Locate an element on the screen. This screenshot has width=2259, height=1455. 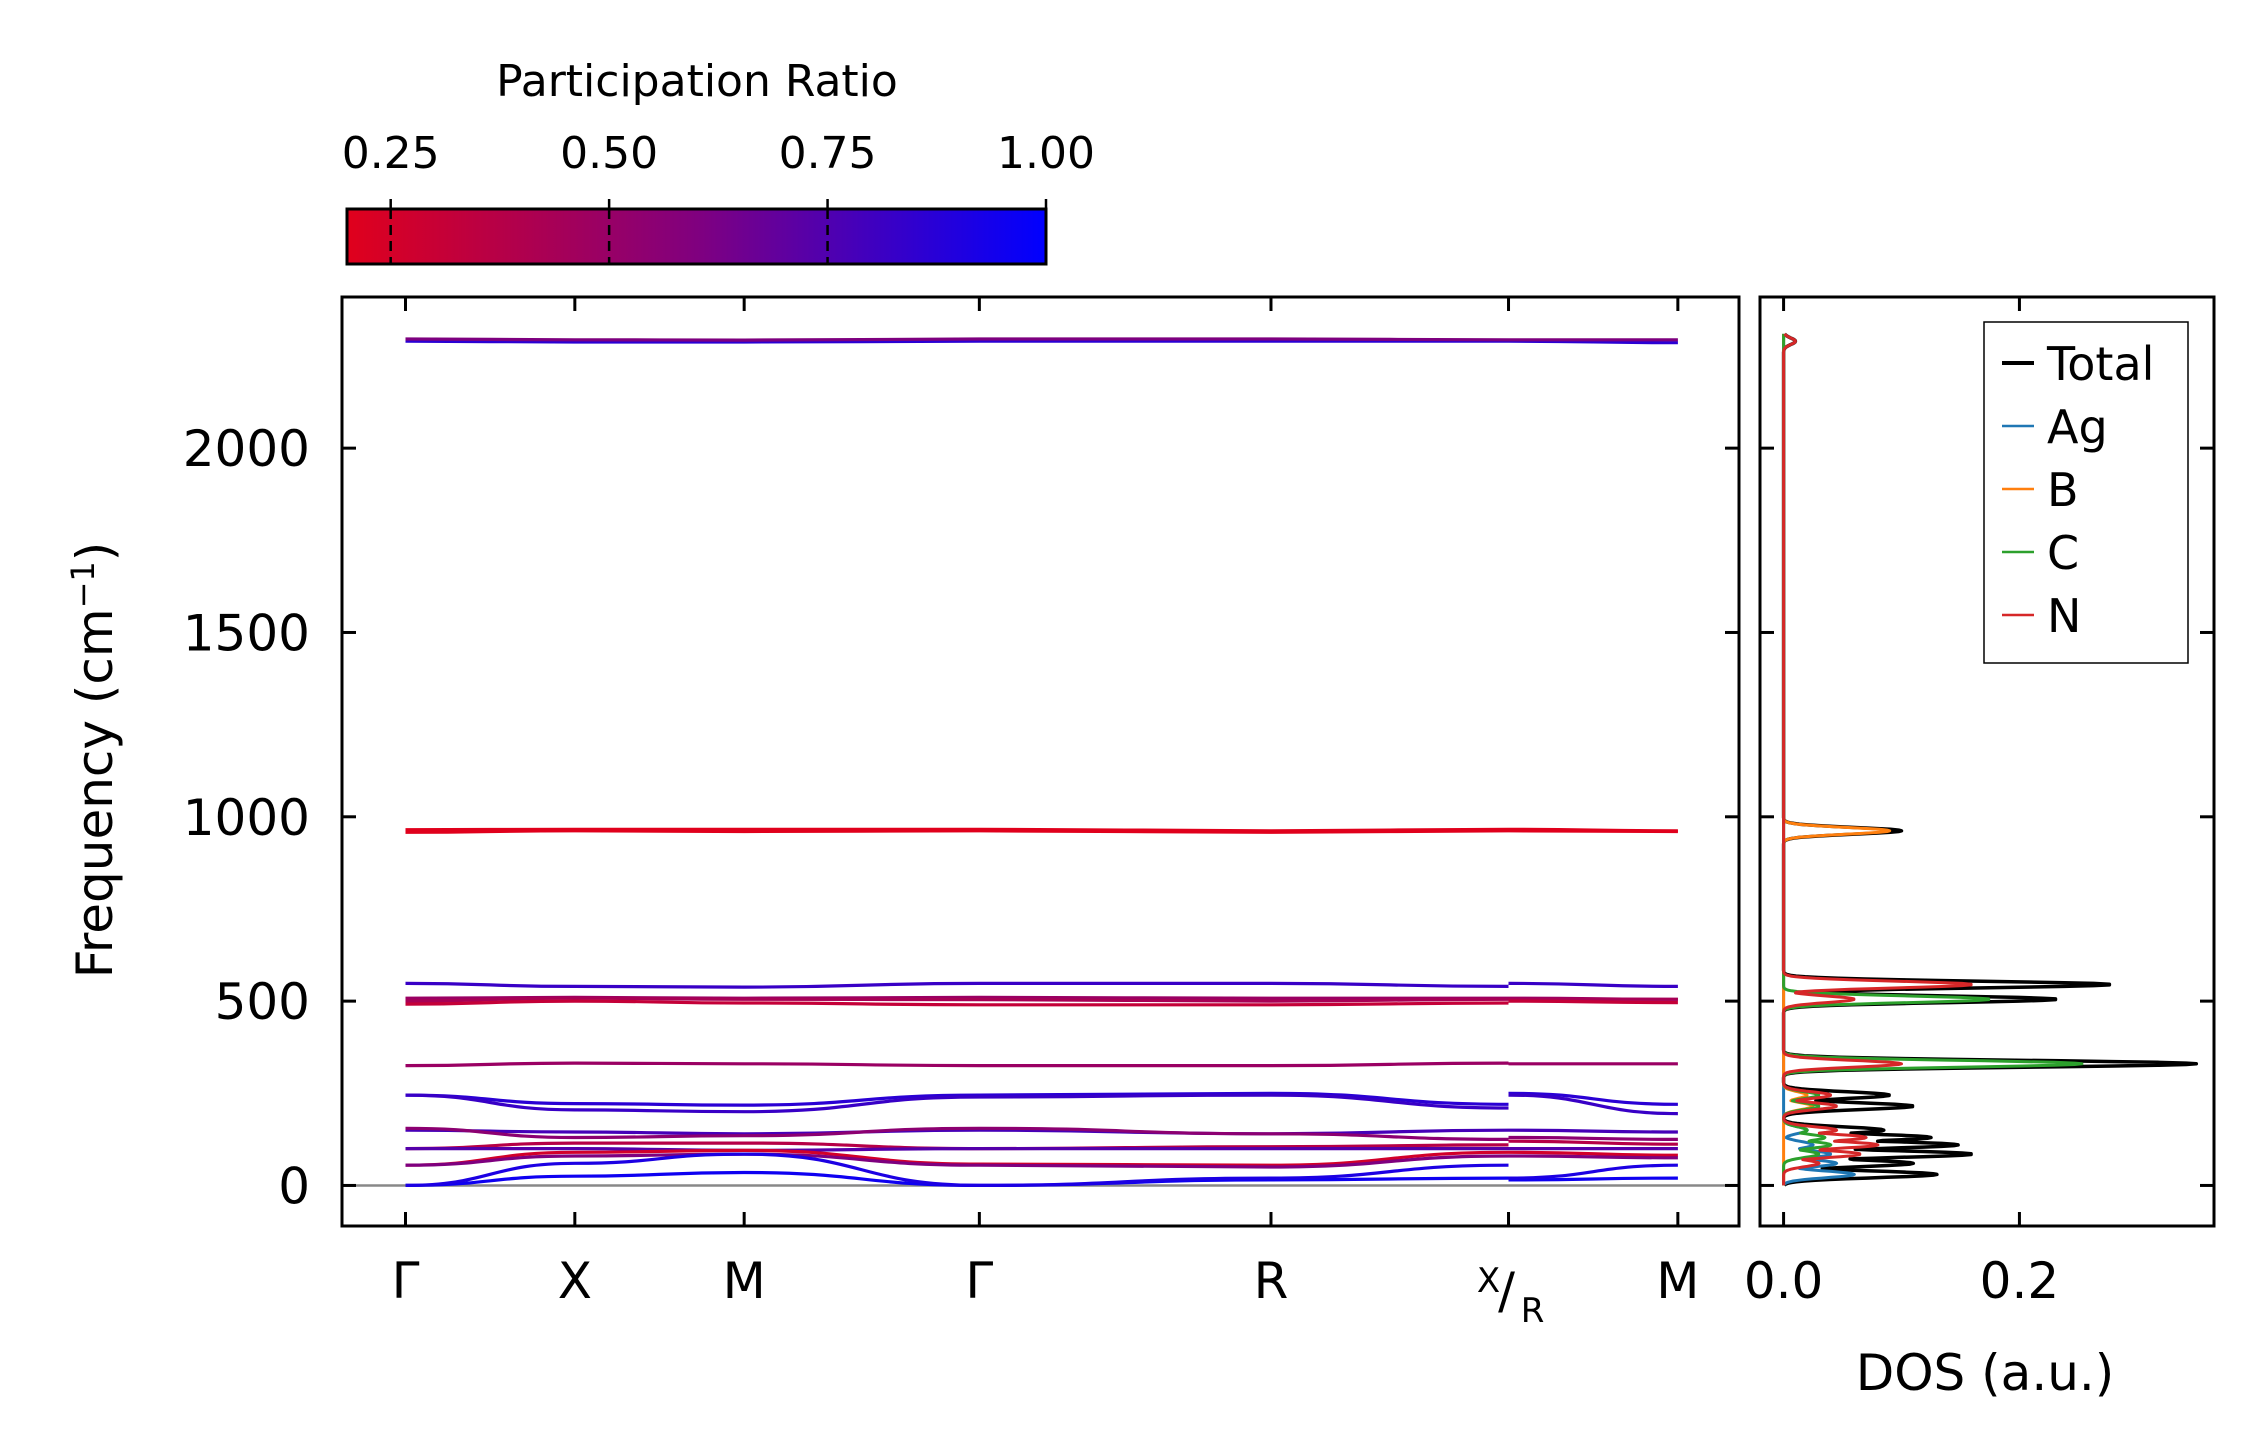
y-axis-label-end: ) is located at coordinates (95, 552).